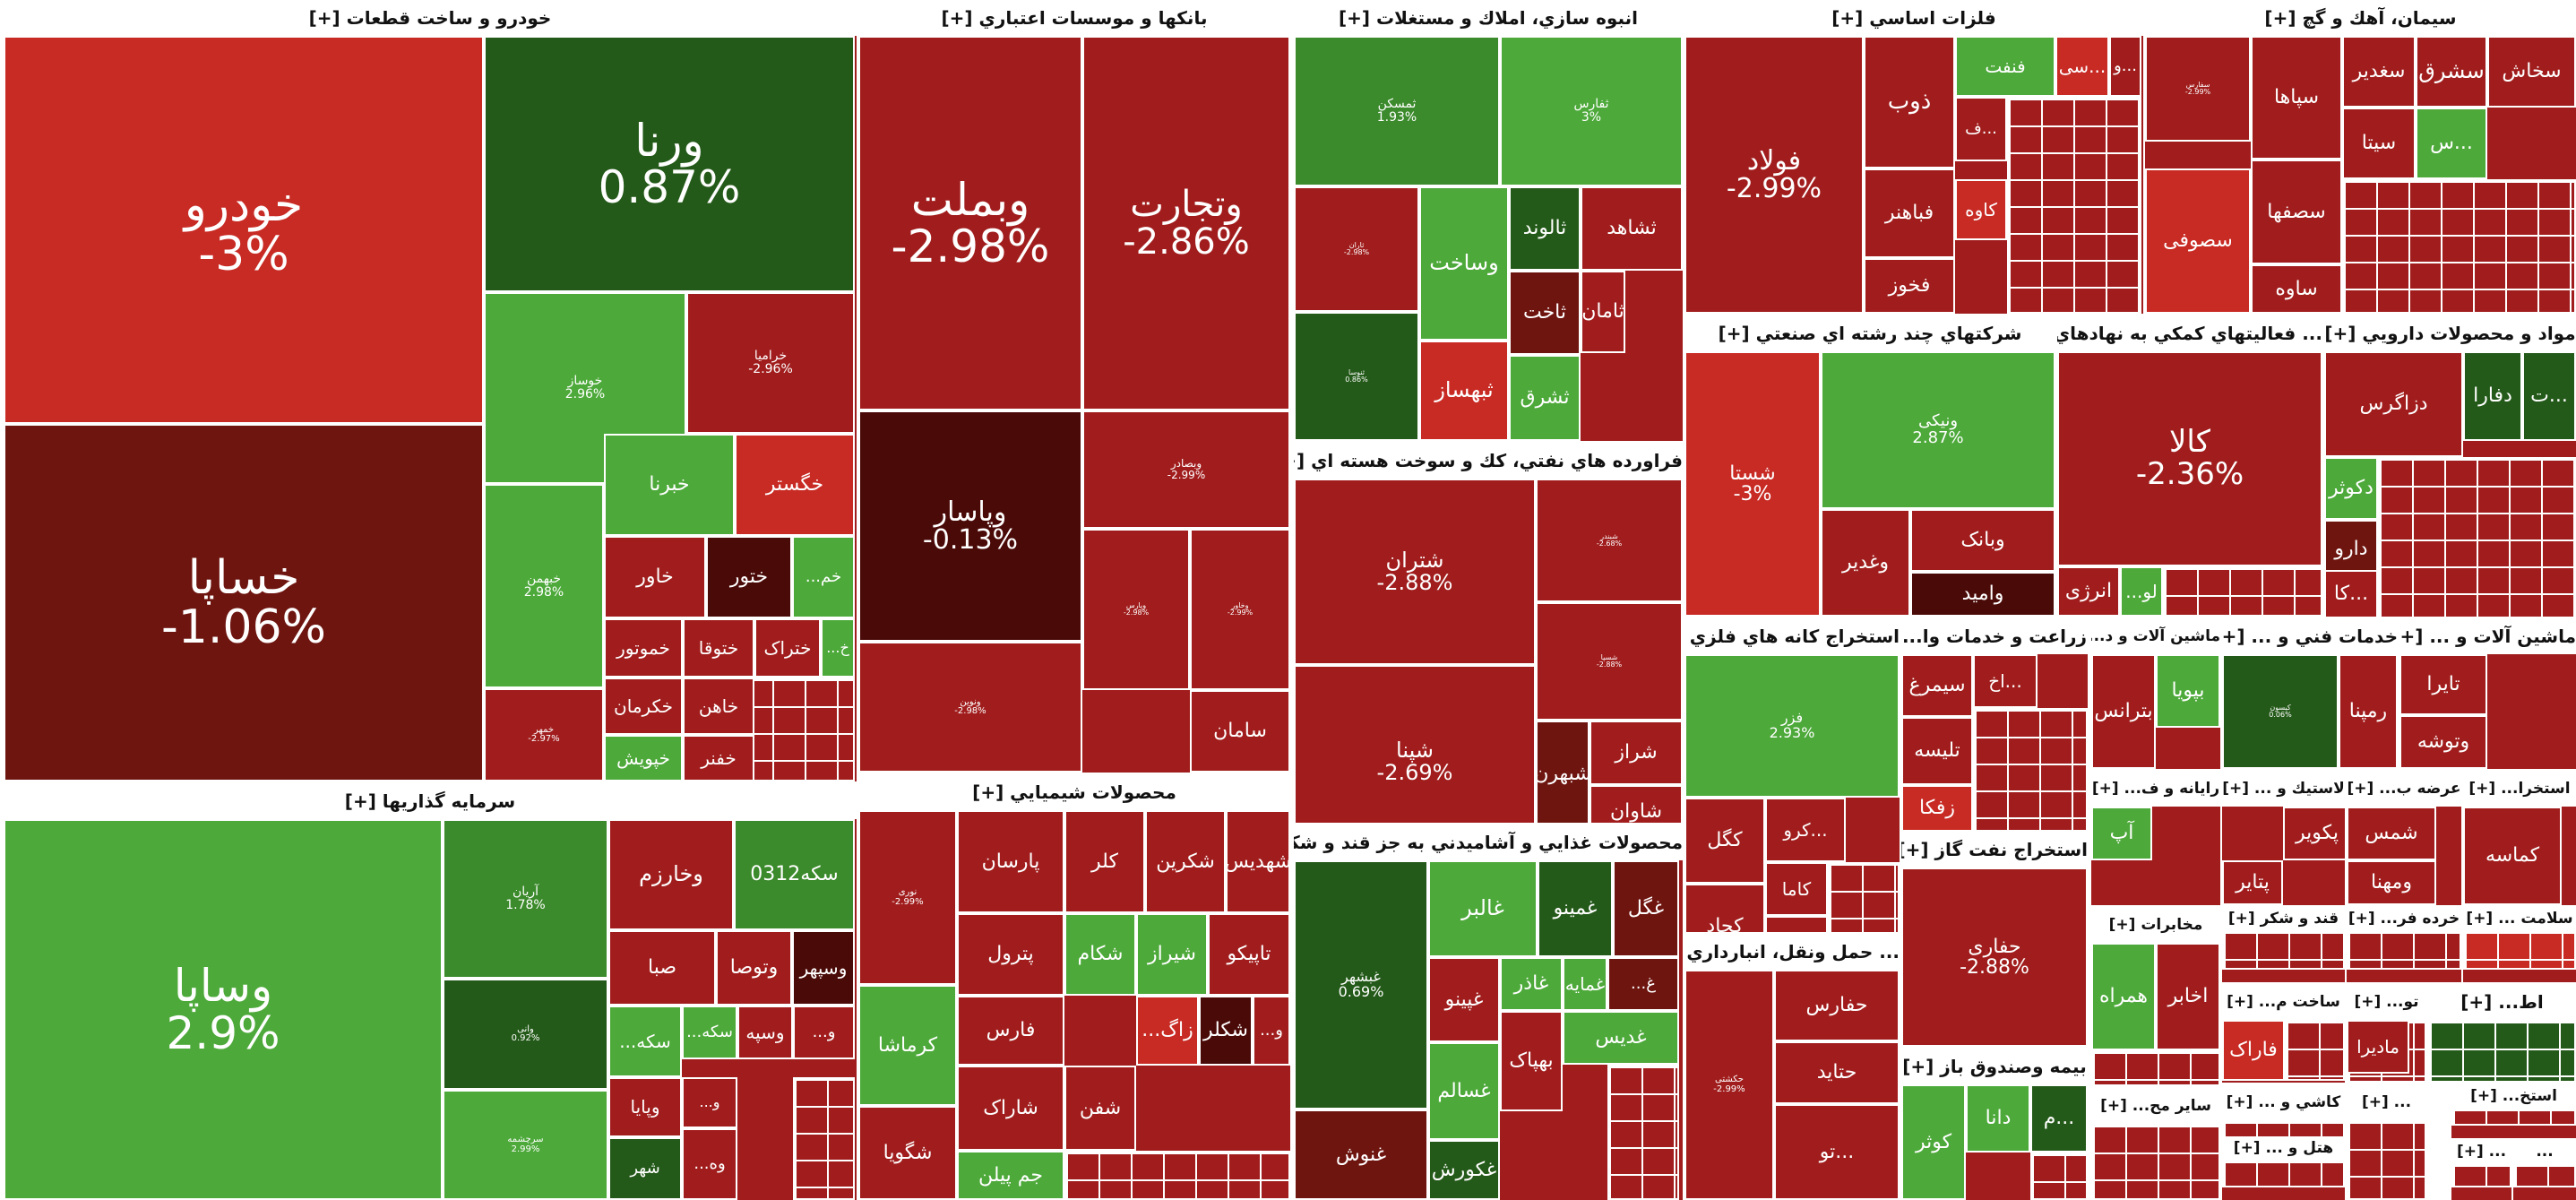  Describe the element at coordinates (2393, 404) in the screenshot. I see `stock-tile: دزاگرس` at that location.